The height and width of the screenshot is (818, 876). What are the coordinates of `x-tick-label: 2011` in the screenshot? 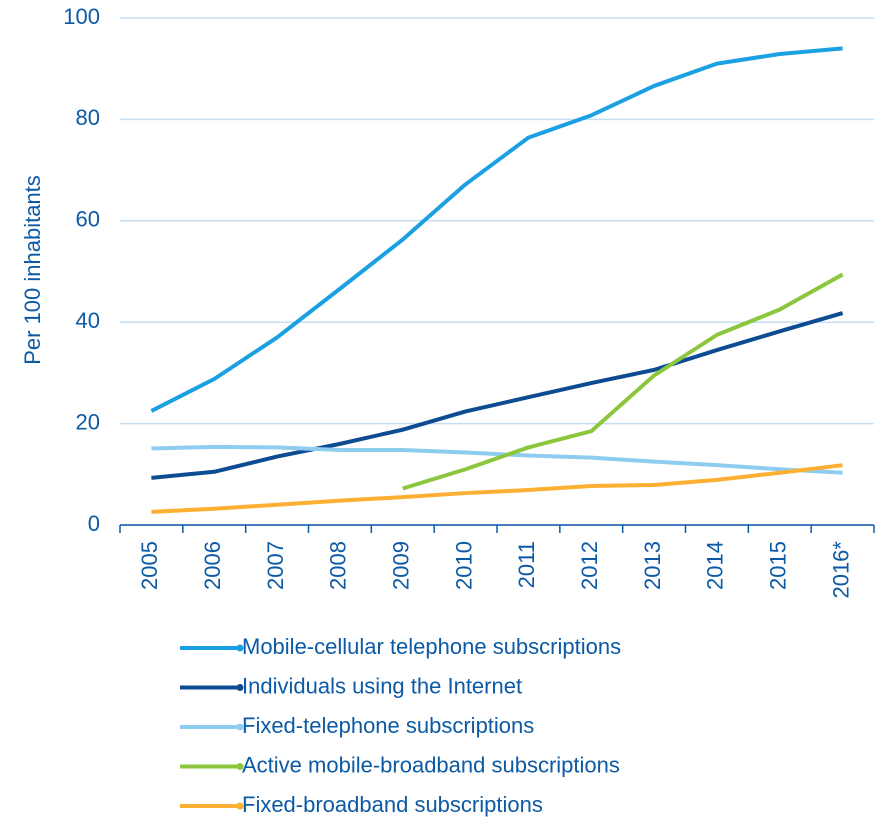 It's located at (526, 564).